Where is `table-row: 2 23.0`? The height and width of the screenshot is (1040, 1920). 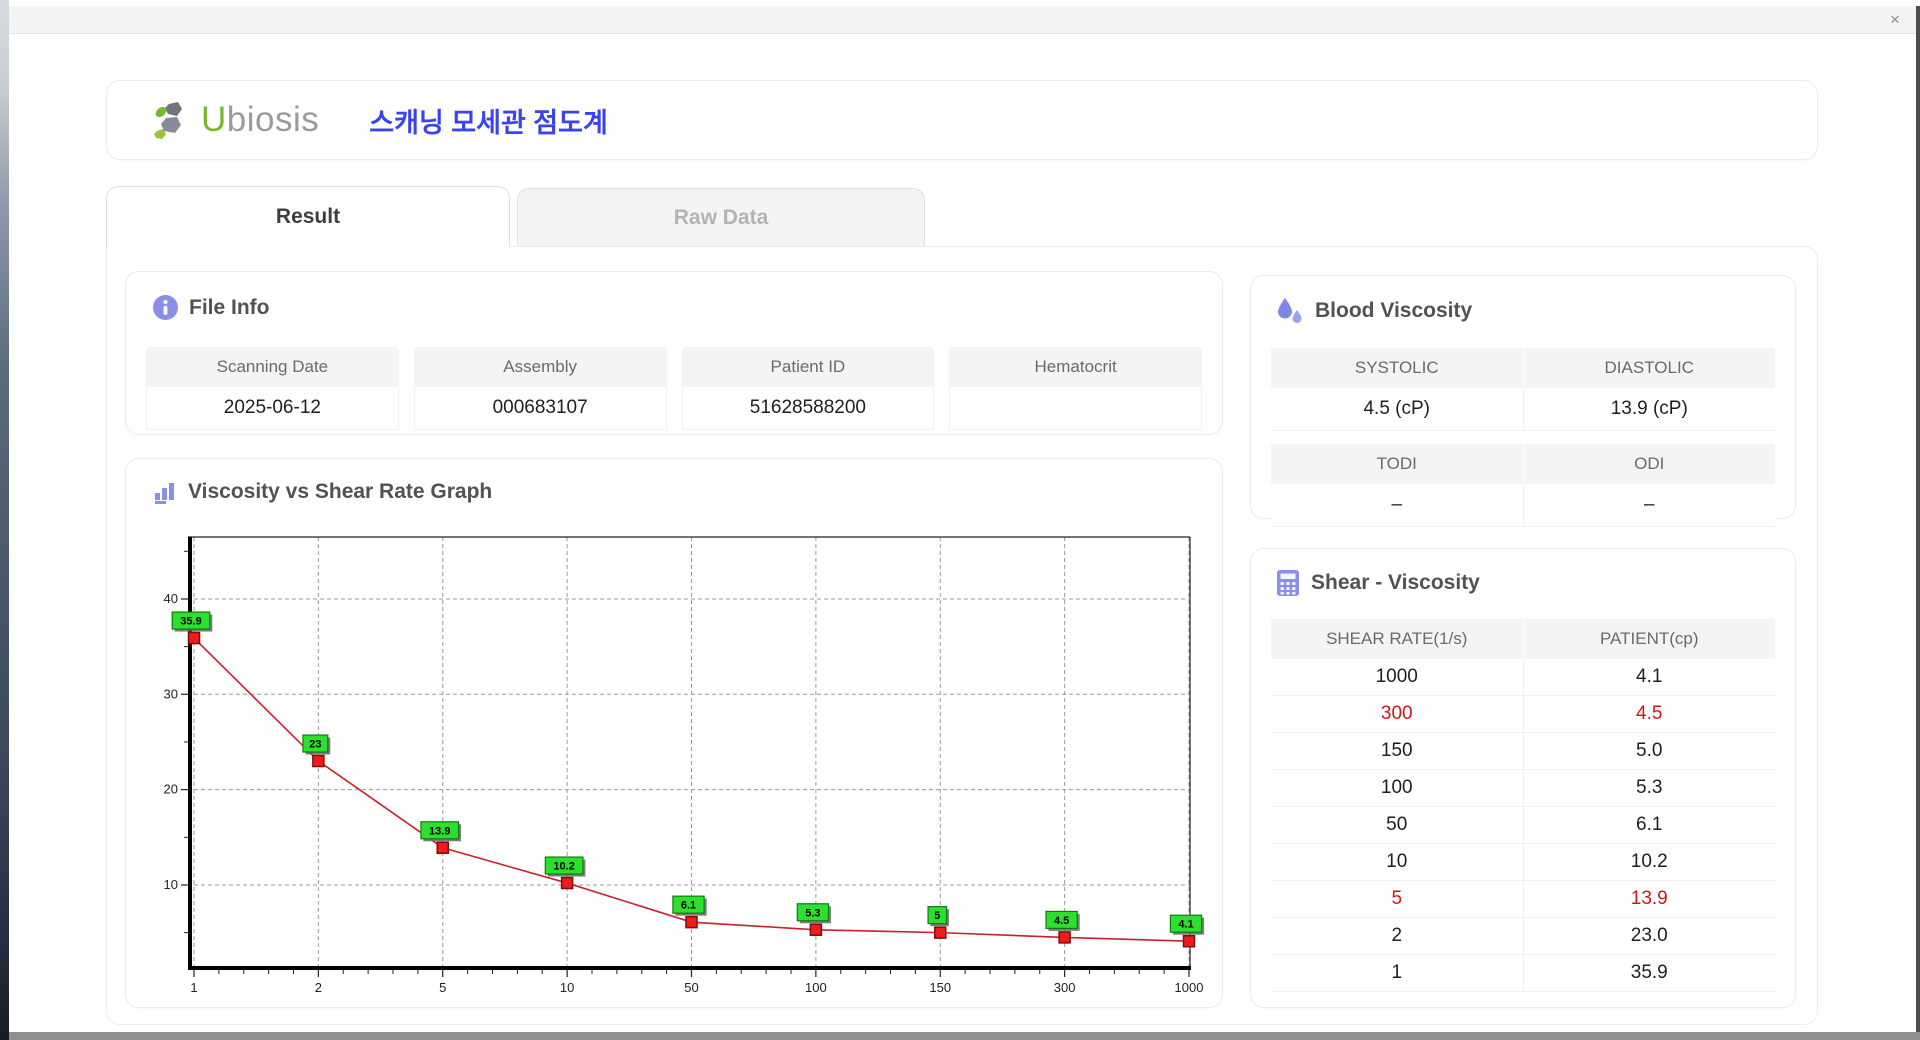
table-row: 2 23.0 is located at coordinates (1523, 936).